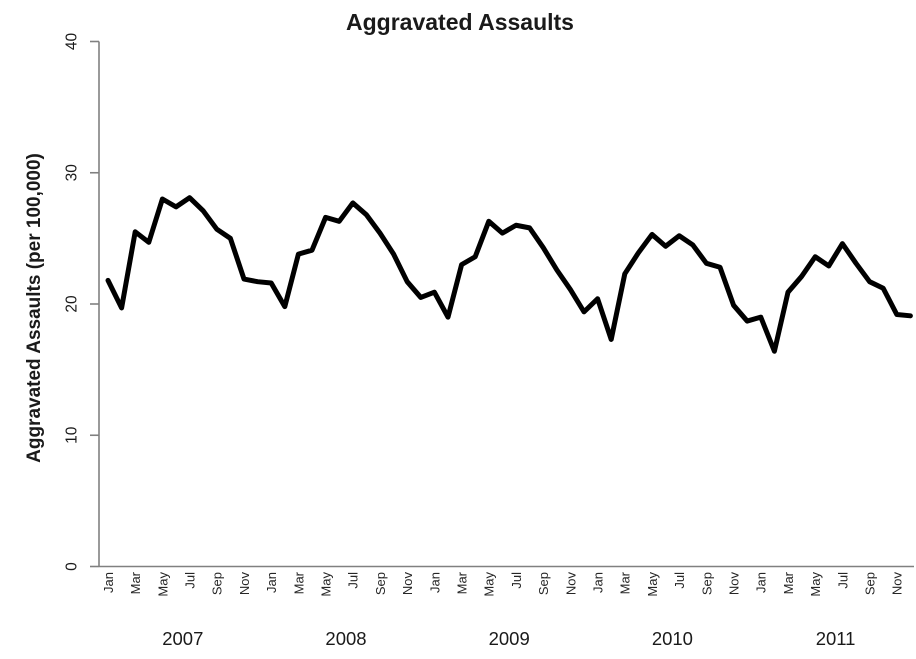 This screenshot has height=659, width=916. Describe the element at coordinates (460, 22) in the screenshot. I see `chart-title: Aggravated Assaults` at that location.